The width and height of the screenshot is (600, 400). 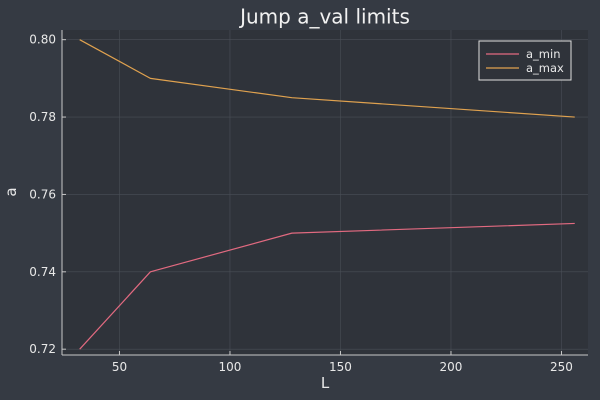 What do you see at coordinates (42, 194) in the screenshot?
I see `y-tick-label: 0.76` at bounding box center [42, 194].